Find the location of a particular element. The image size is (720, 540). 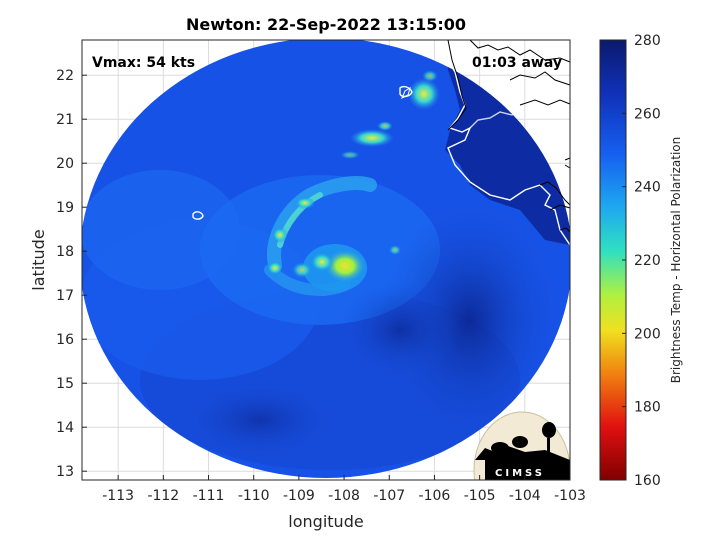

colorbar-tick-label: 240 is located at coordinates (647, 188).